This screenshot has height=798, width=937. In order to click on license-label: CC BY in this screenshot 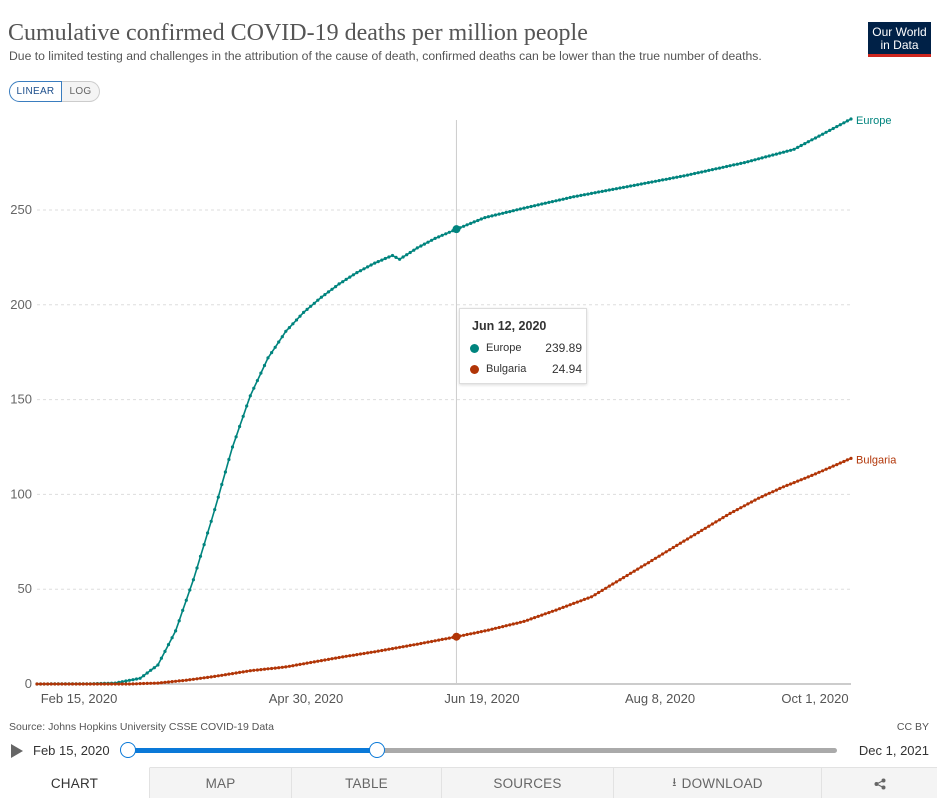, I will do `click(912, 727)`.